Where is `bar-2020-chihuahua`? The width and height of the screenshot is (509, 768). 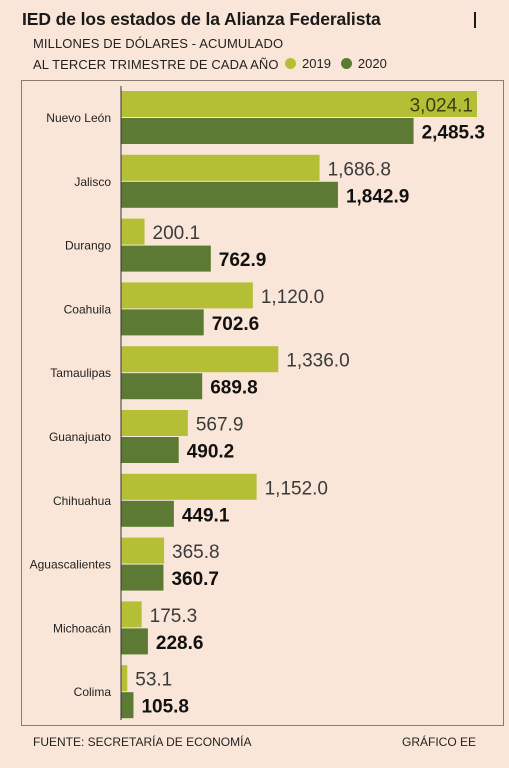 bar-2020-chihuahua is located at coordinates (147, 513).